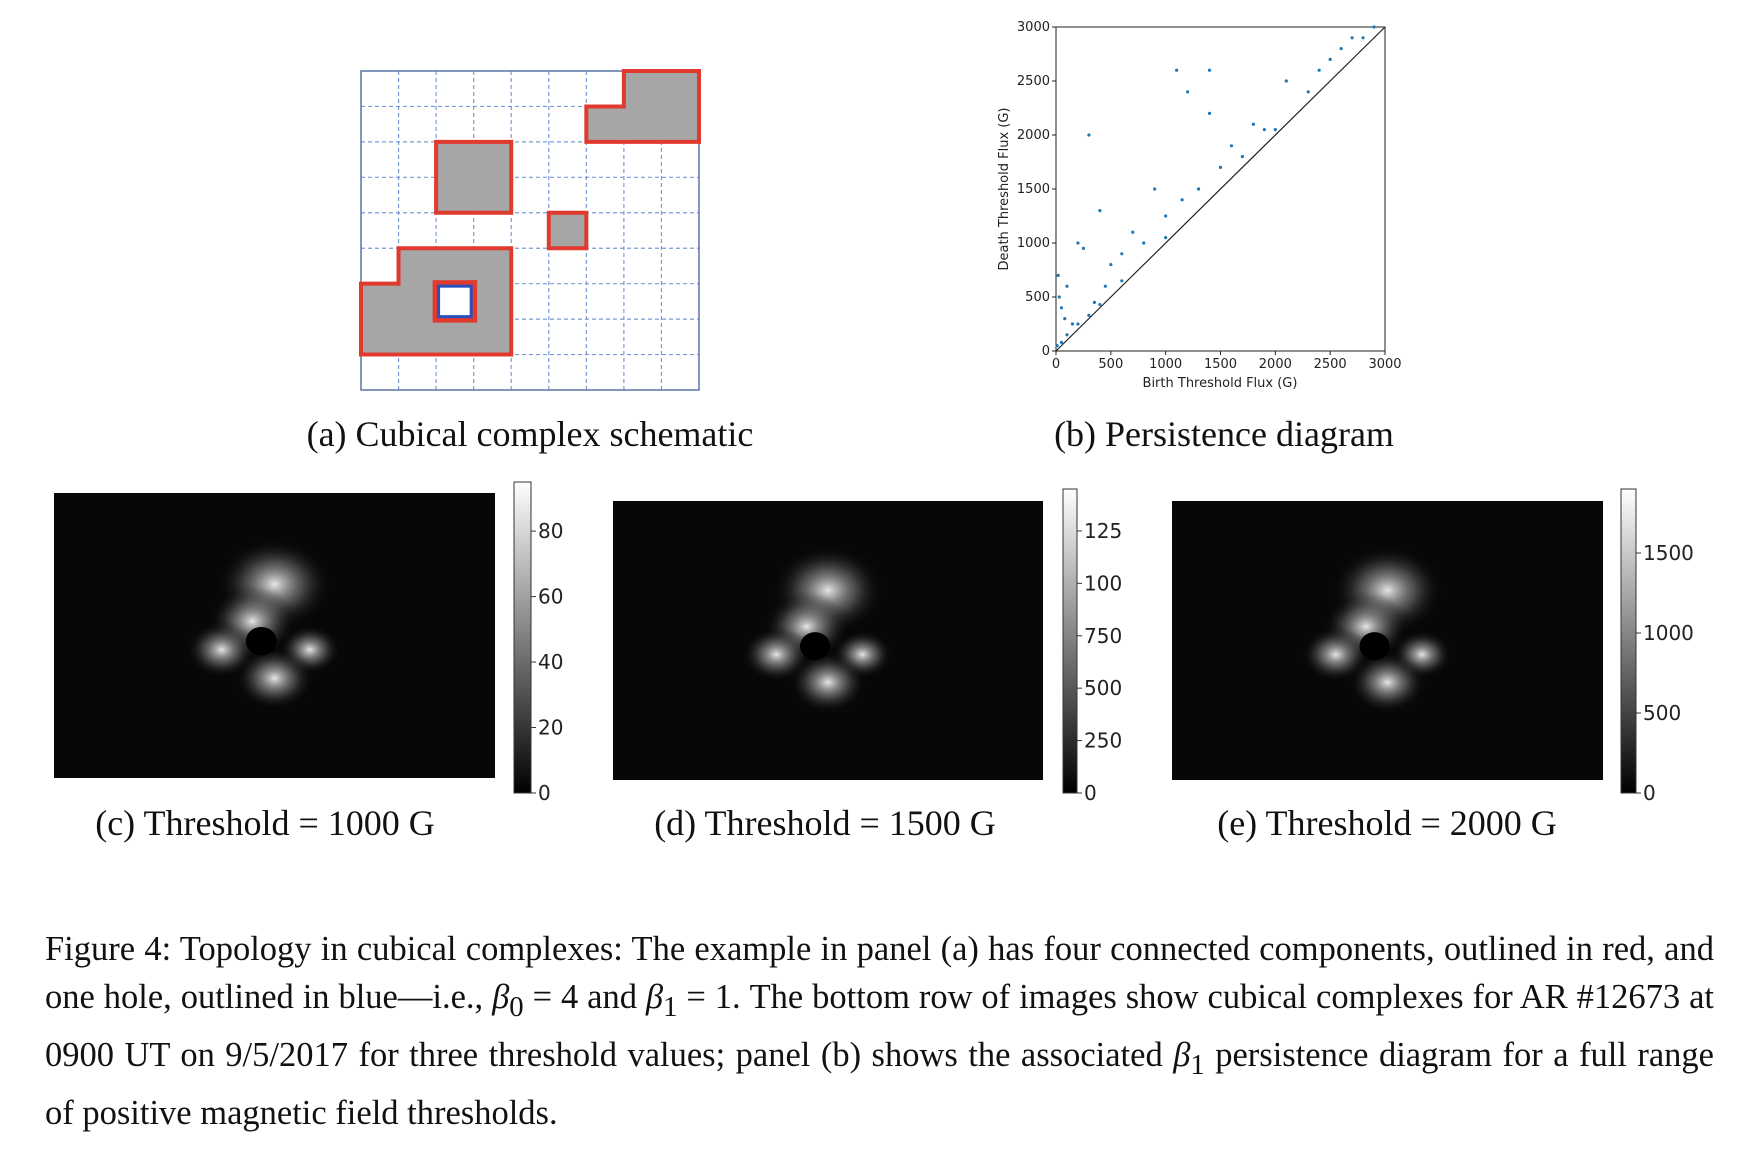 This screenshot has width=1746, height=1154. I want to click on x-tick-label: 3000, so click(1384, 364).